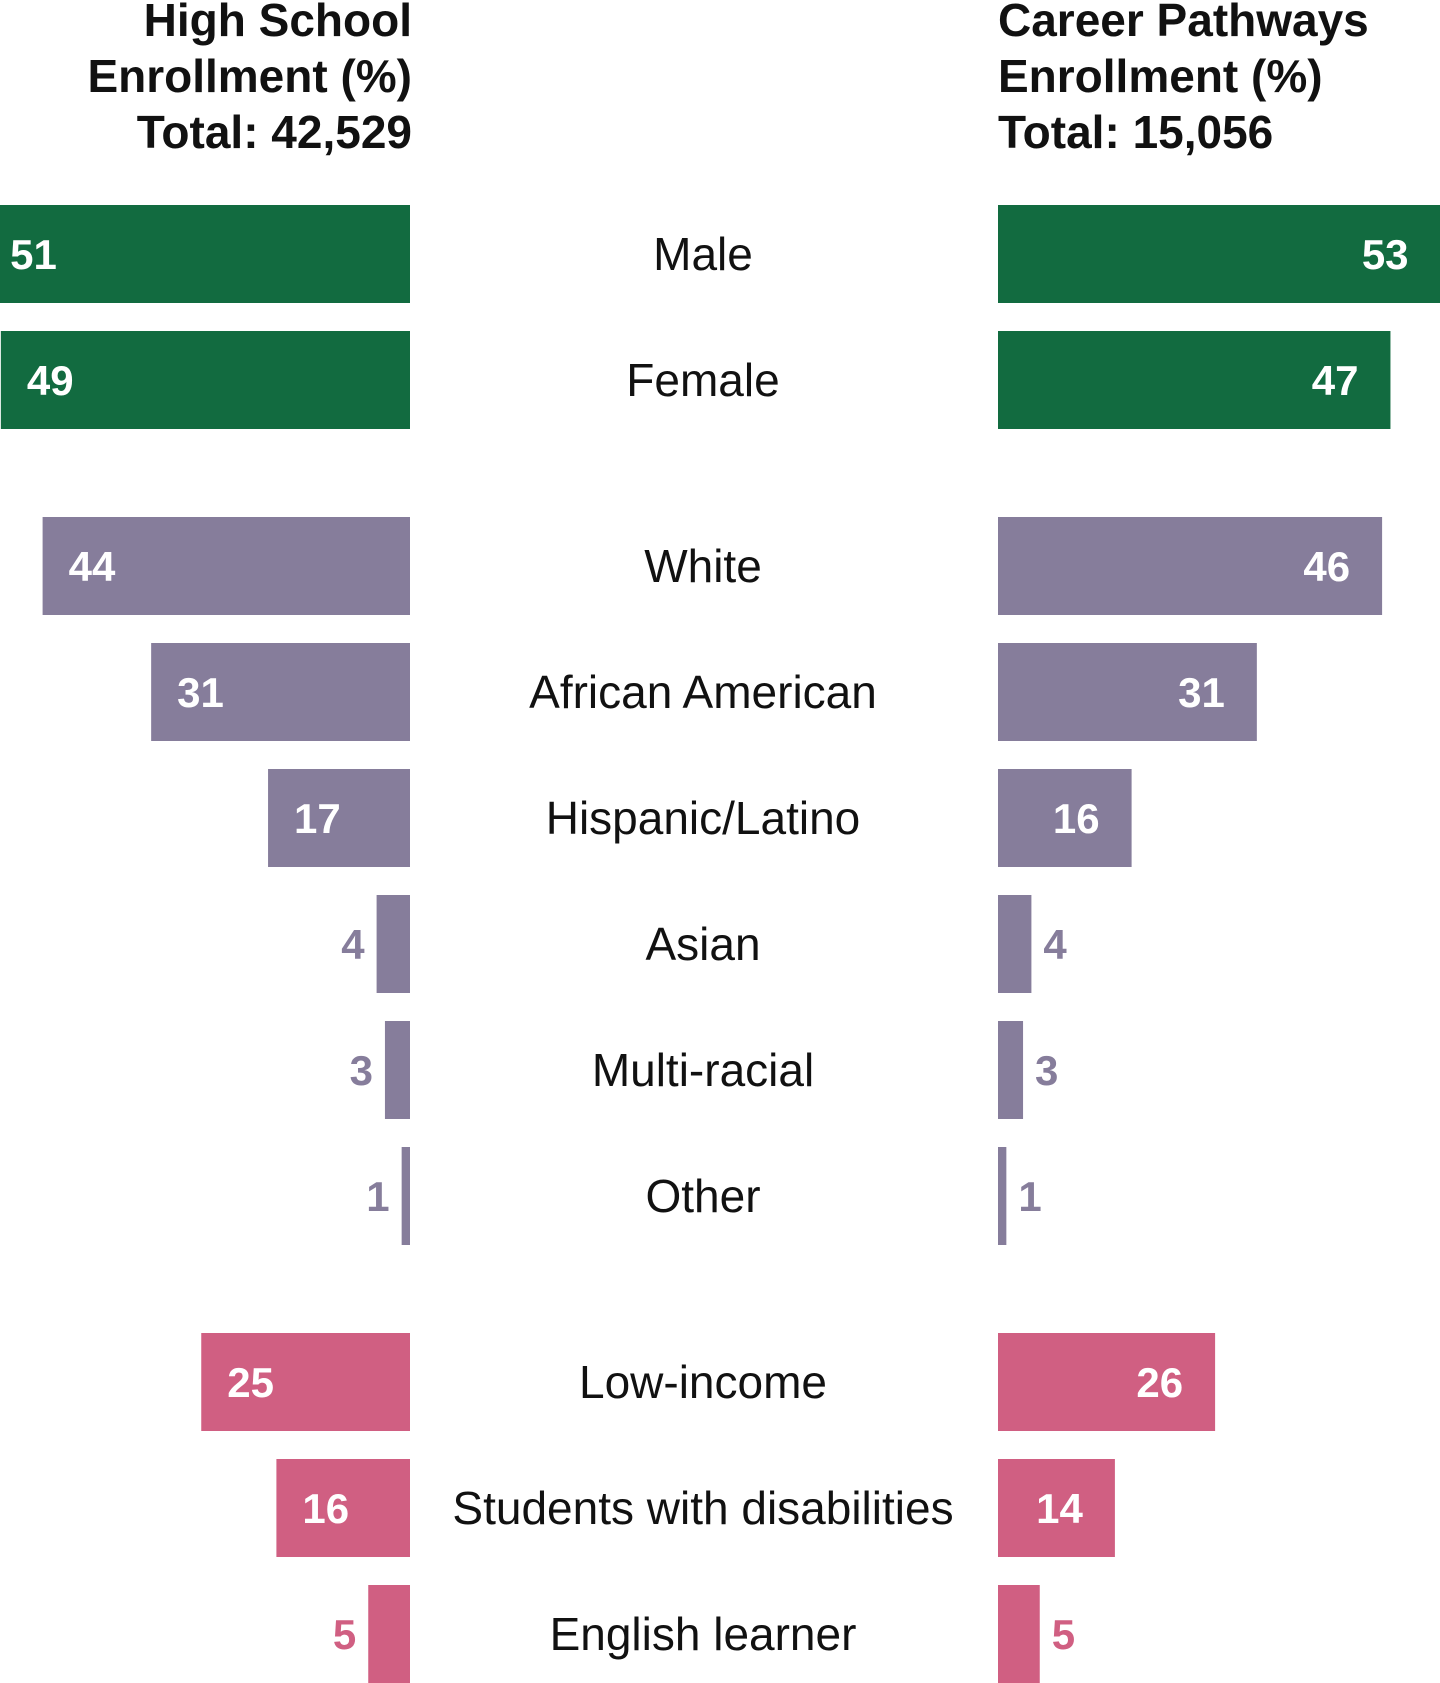  Describe the element at coordinates (703, 692) in the screenshot. I see `category-label: African American` at that location.